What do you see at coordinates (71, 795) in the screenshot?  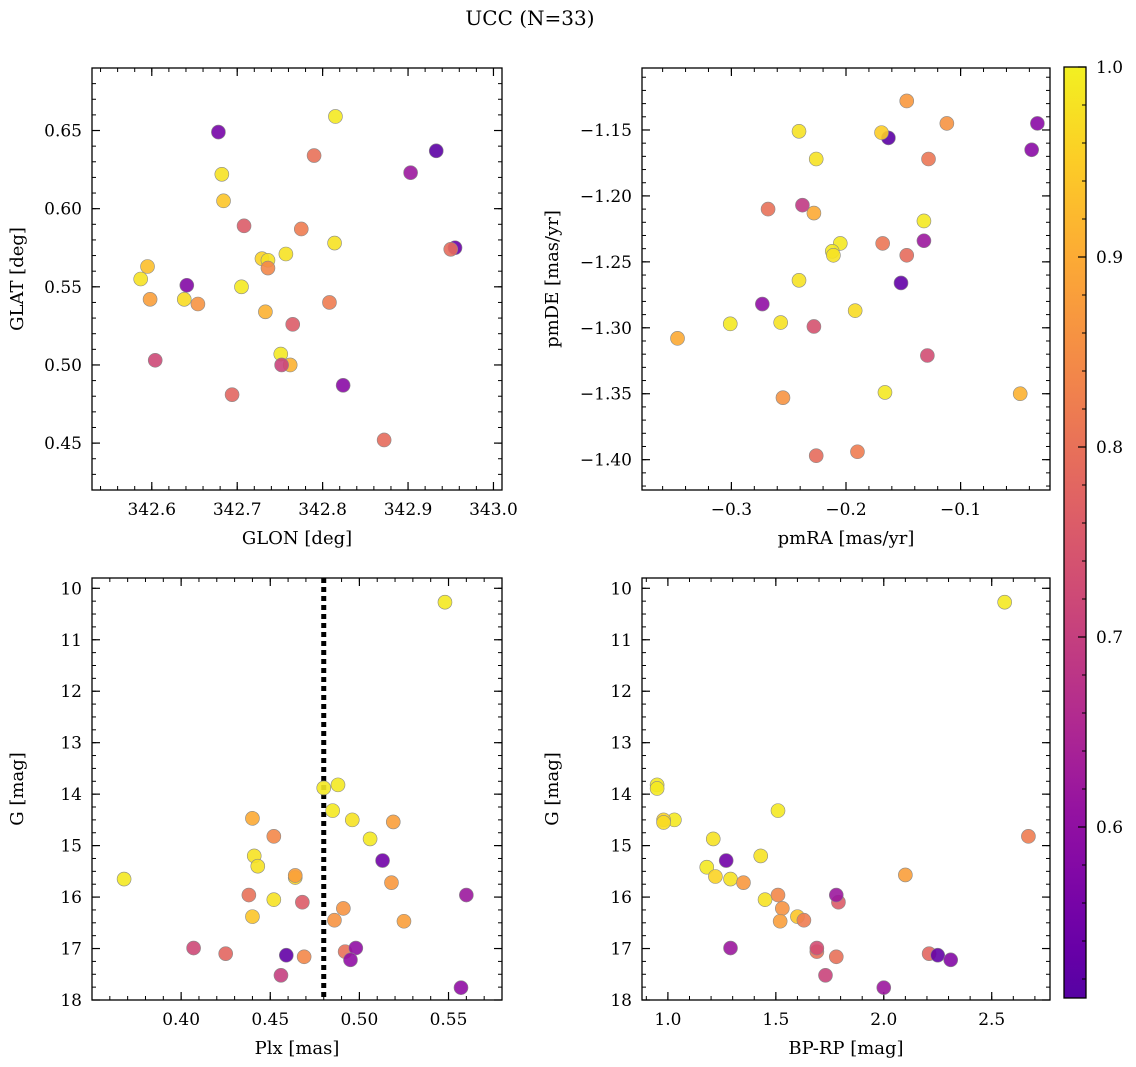 I see `y-tick-label: 14` at bounding box center [71, 795].